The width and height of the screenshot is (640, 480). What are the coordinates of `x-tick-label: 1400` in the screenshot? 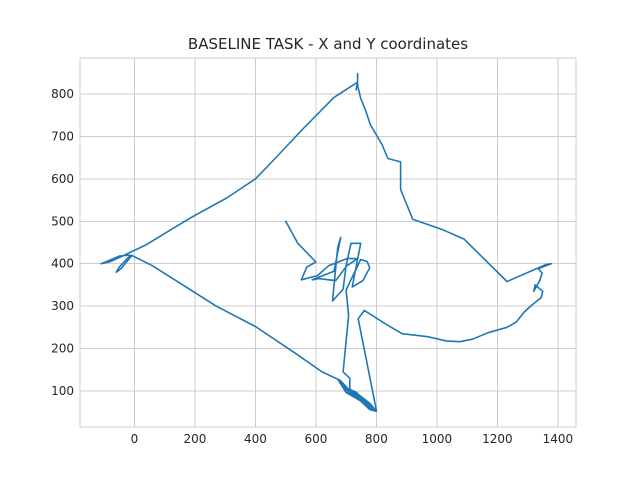 It's located at (558, 439).